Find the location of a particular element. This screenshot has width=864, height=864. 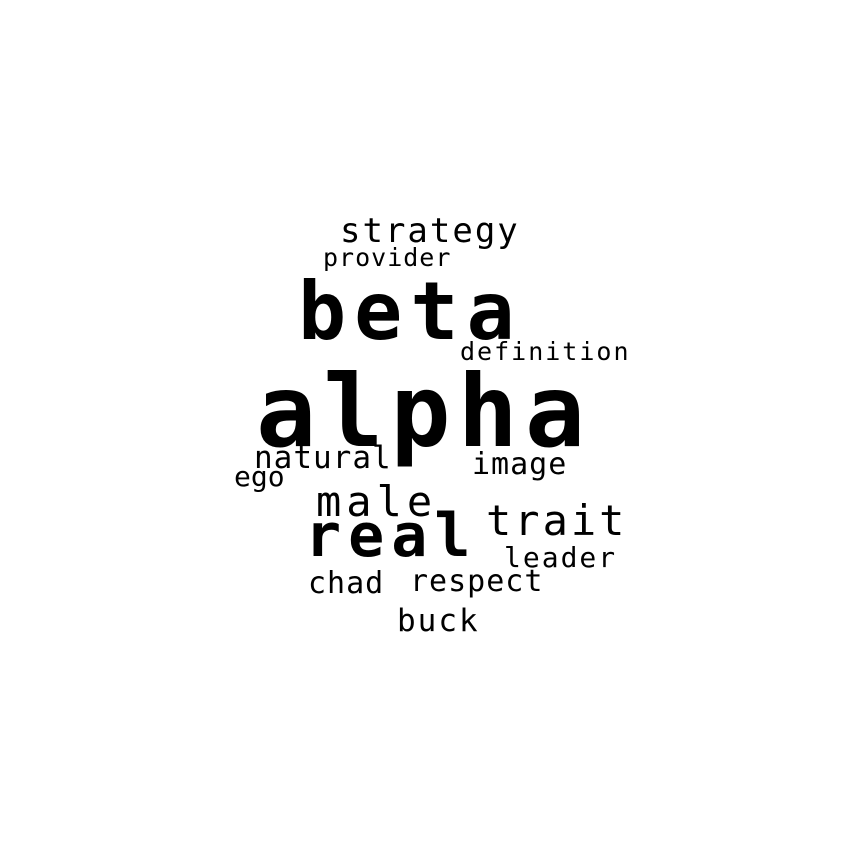

word-definition: definition is located at coordinates (545, 351).